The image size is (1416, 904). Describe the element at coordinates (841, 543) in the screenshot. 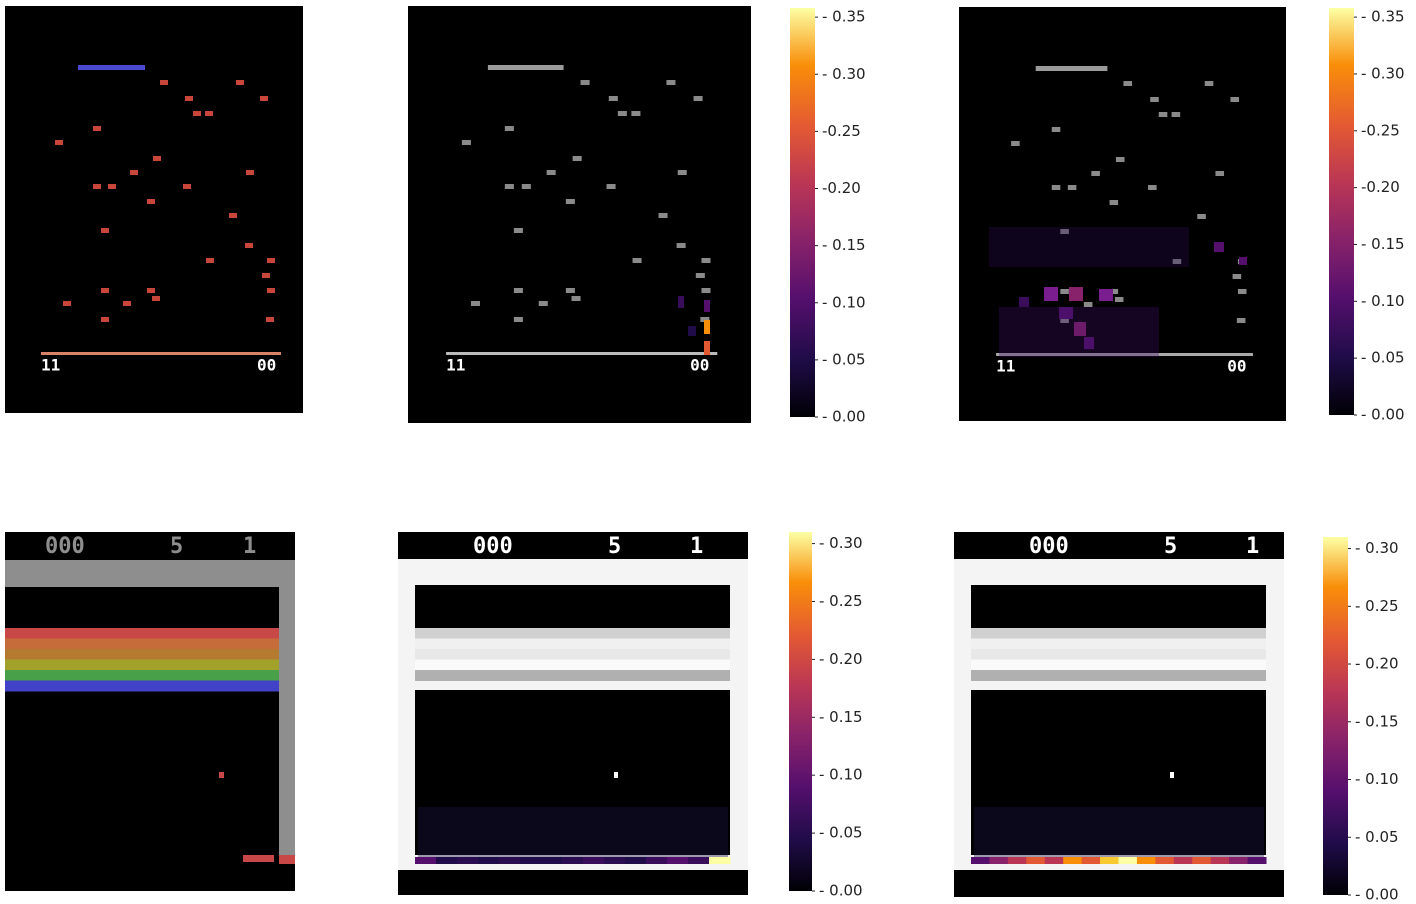

I see `colorbar-tick-label: - 0.30` at that location.